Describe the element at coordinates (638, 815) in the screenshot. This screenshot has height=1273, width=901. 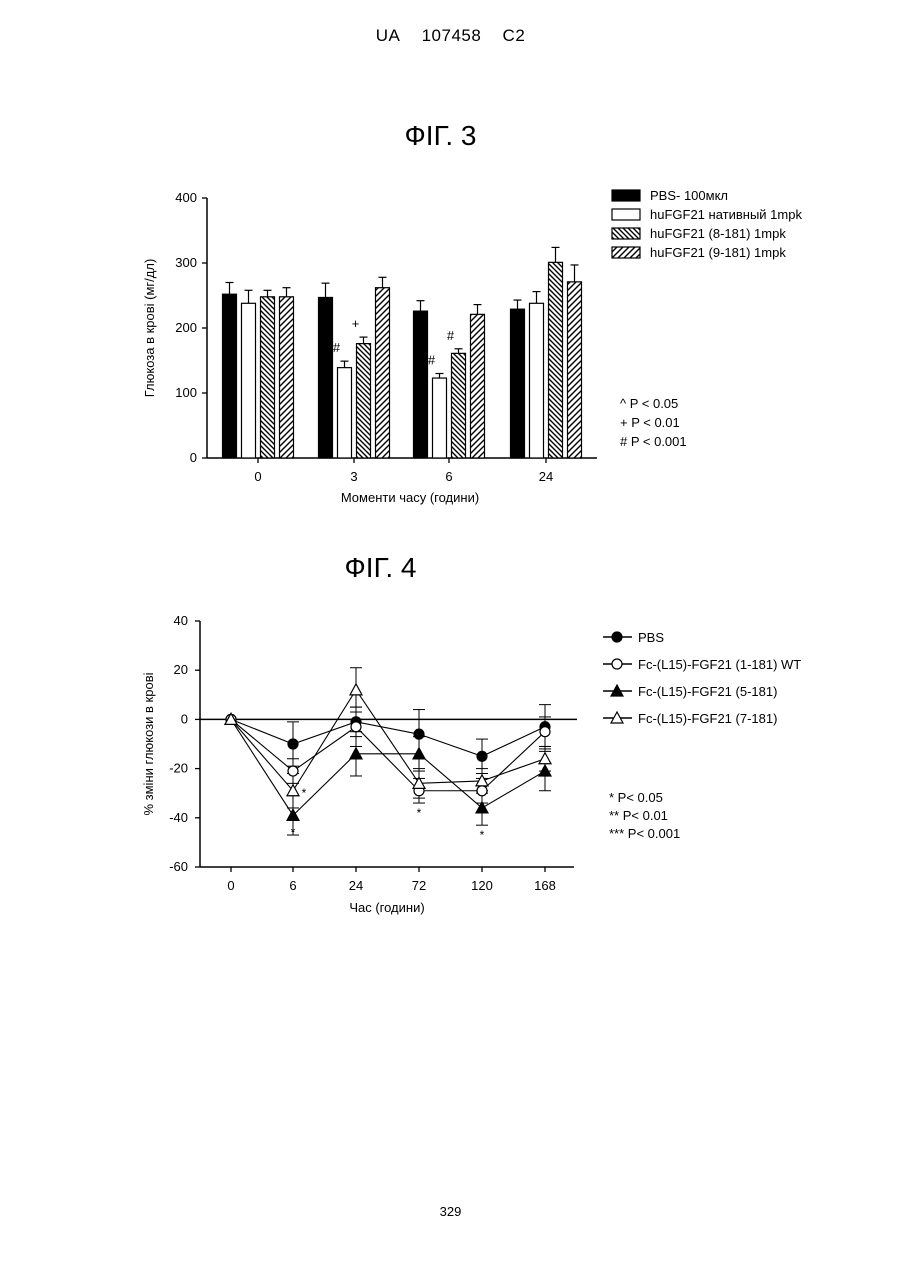
I see `significance-legend-item: ** P< 0.01` at that location.